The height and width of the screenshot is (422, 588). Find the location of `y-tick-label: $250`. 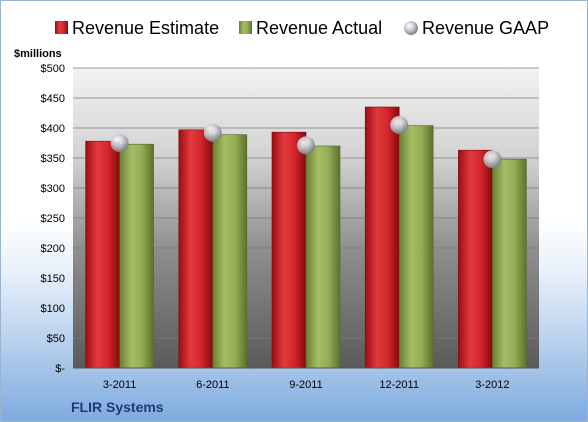

y-tick-label: $250 is located at coordinates (53, 219).